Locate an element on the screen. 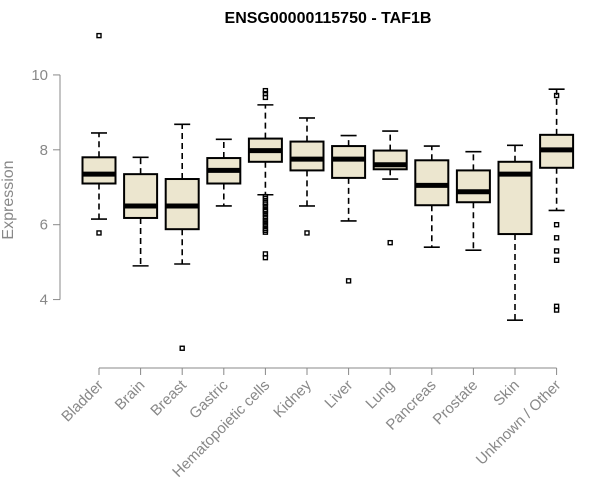 Image resolution: width=600 pixels, height=500 pixels. y-tick-label: 10 is located at coordinates (39, 75).